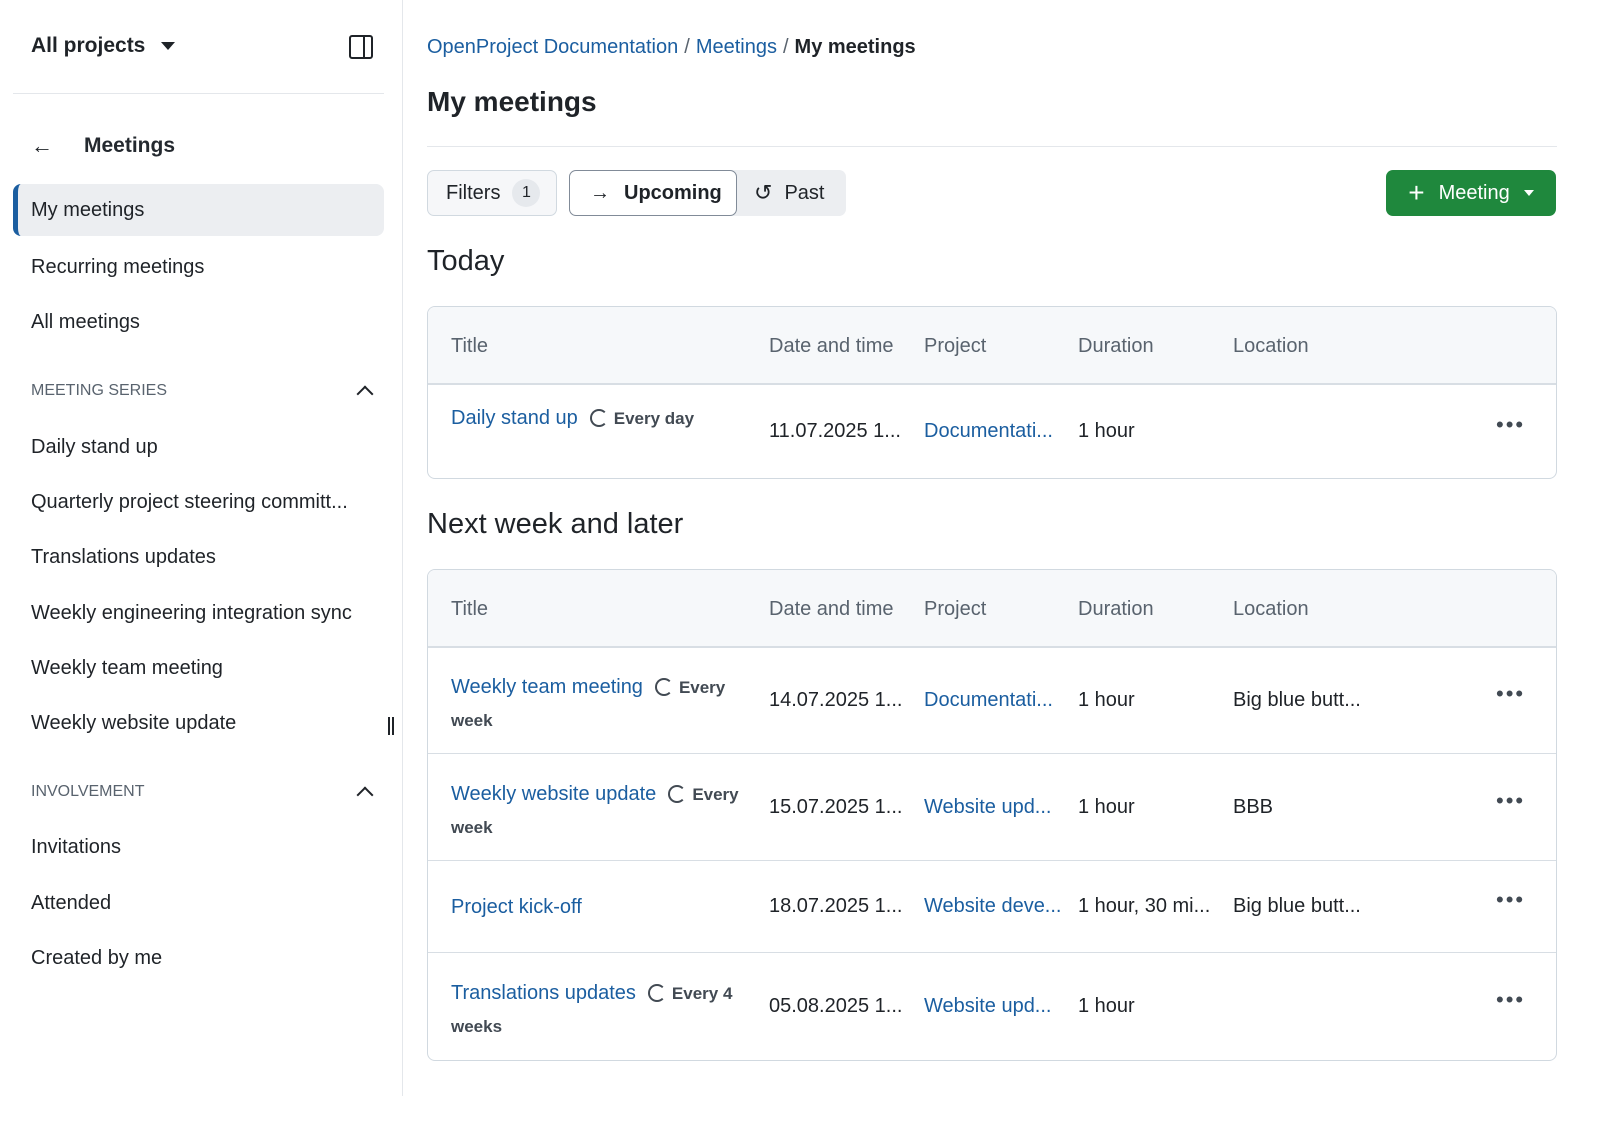  I want to click on project-selector: All projects, so click(103, 46).